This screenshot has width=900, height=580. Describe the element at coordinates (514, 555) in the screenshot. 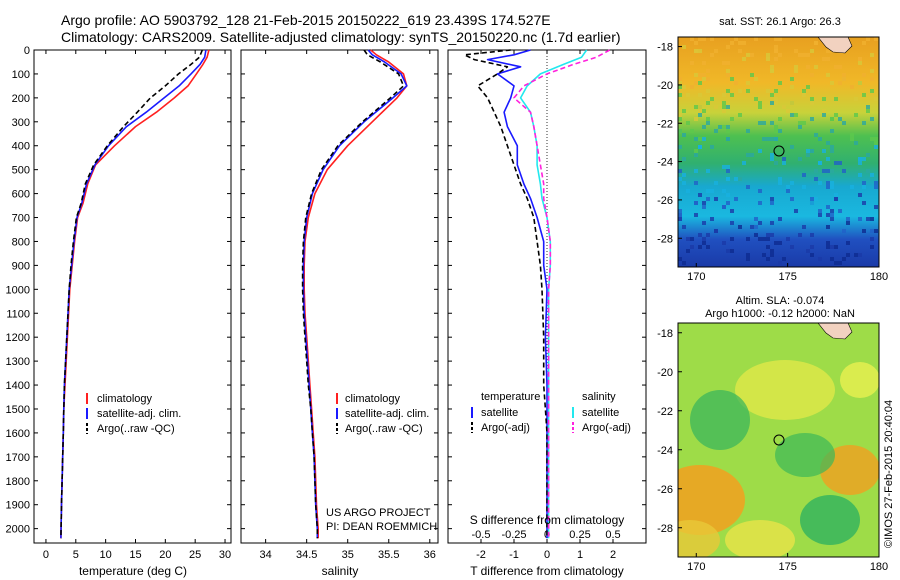

I see `t-difference-tick-label: -1` at that location.